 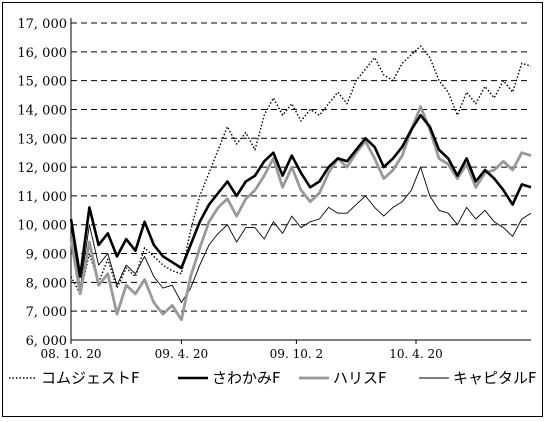 What do you see at coordinates (42, 168) in the screenshot?
I see `y-tick-label: 12, 000` at bounding box center [42, 168].